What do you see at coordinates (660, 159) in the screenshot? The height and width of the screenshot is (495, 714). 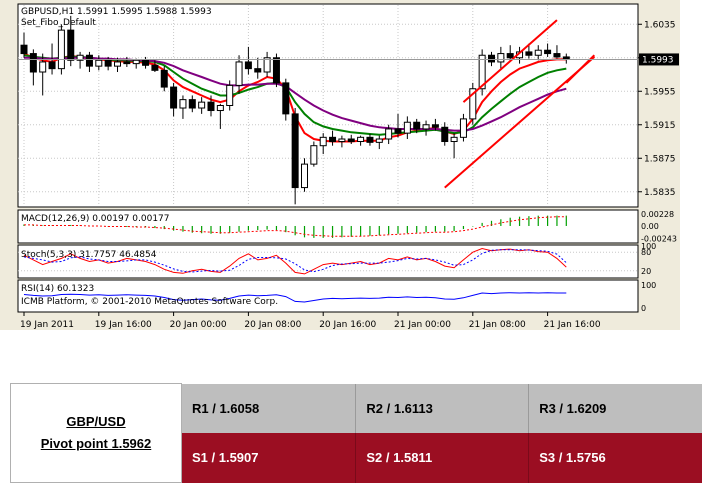 I see `price-tick-label: 1.5875` at bounding box center [660, 159].